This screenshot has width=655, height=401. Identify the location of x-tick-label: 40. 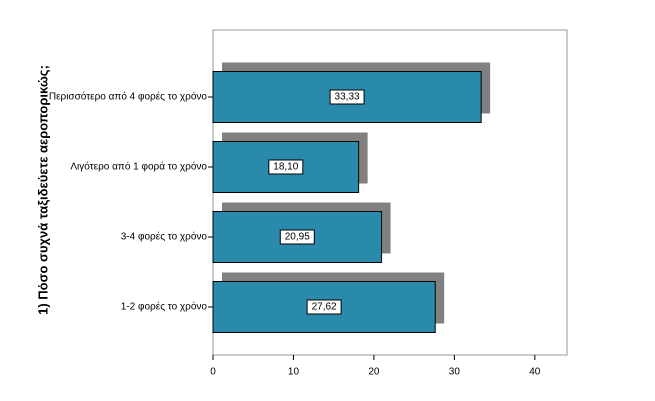
(535, 372).